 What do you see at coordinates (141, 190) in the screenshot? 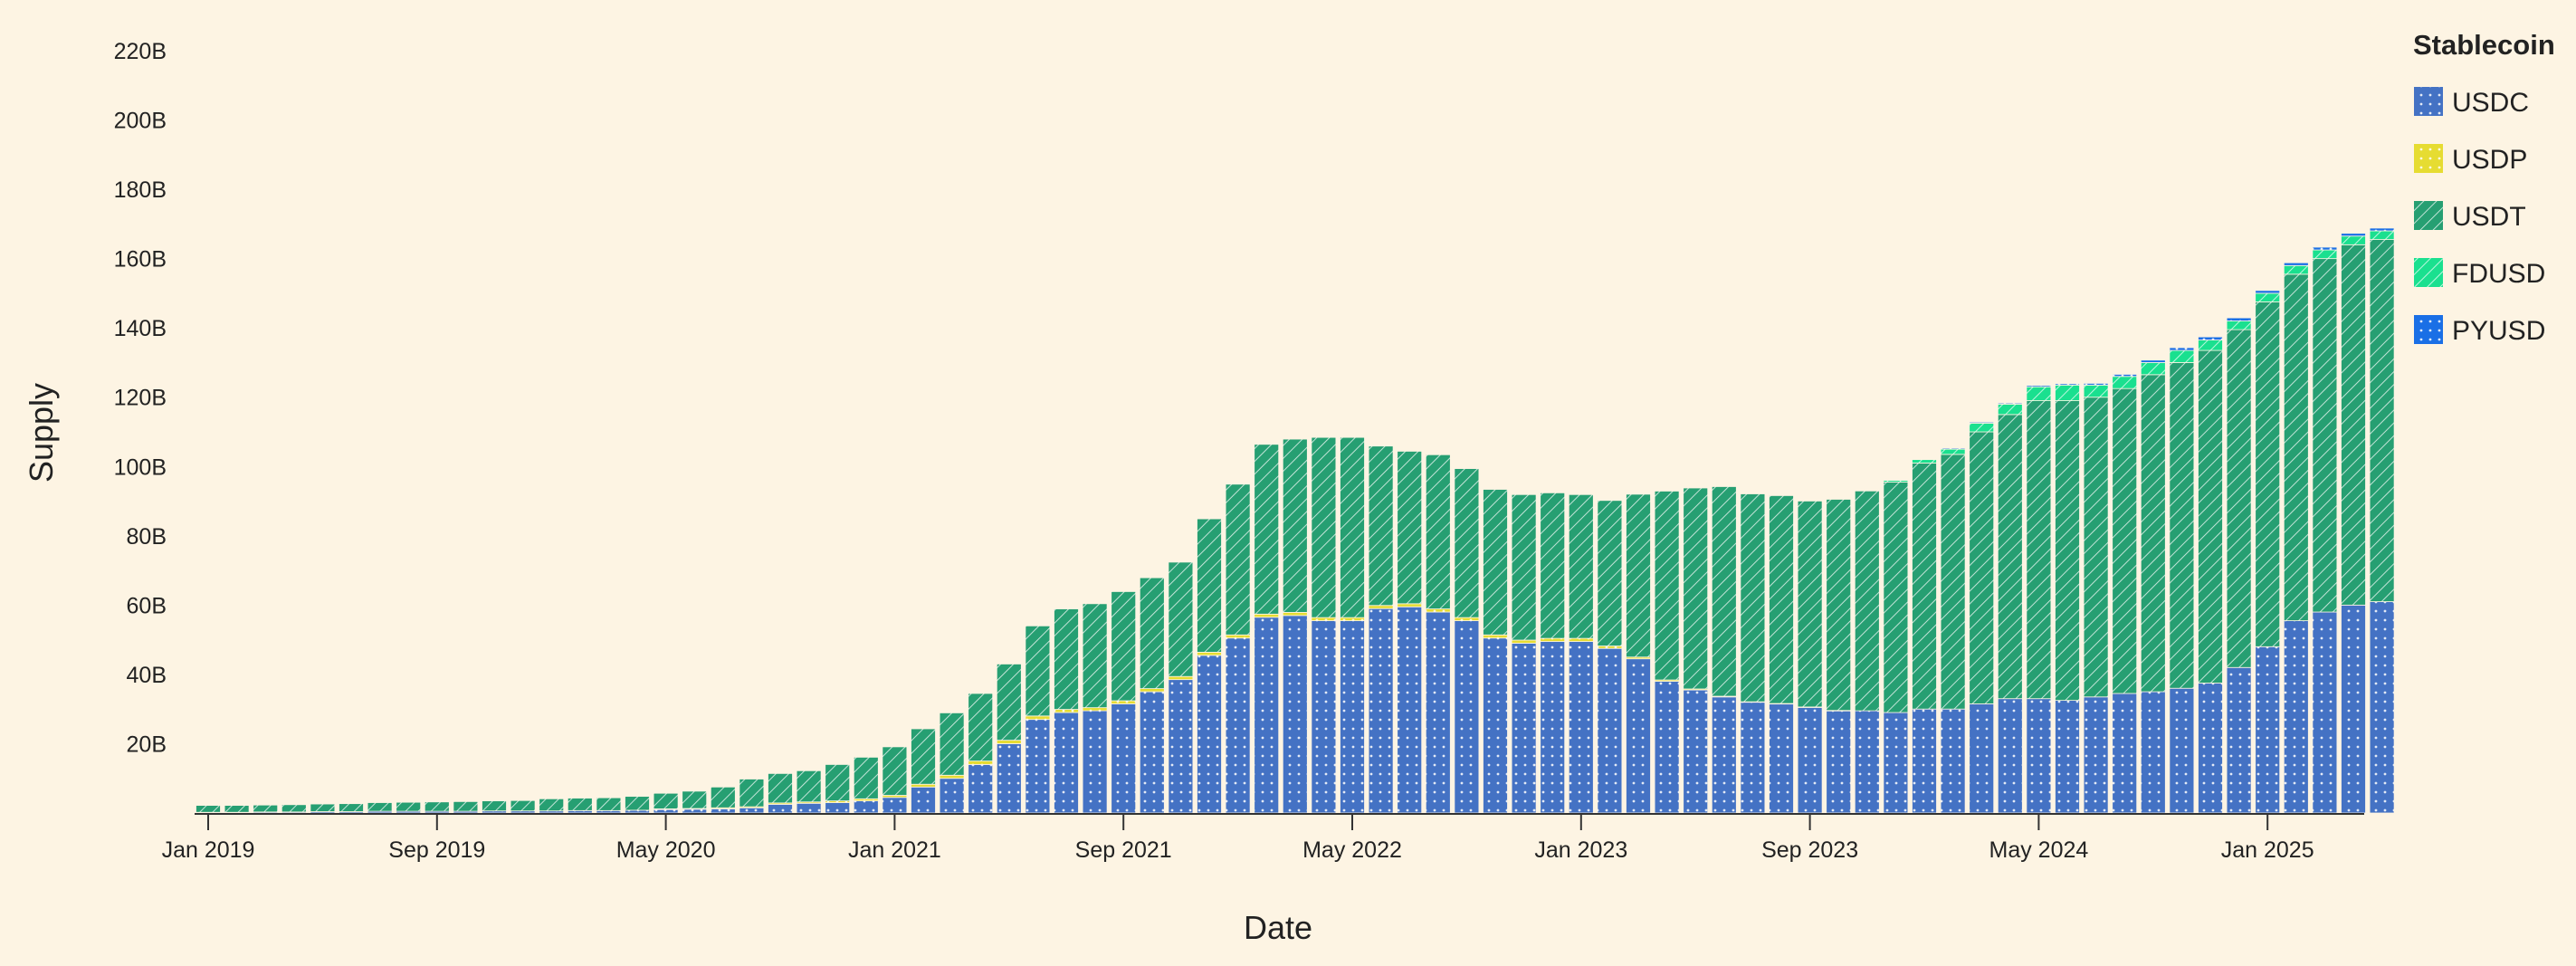
I see `y-tick-label: 180B` at bounding box center [141, 190].